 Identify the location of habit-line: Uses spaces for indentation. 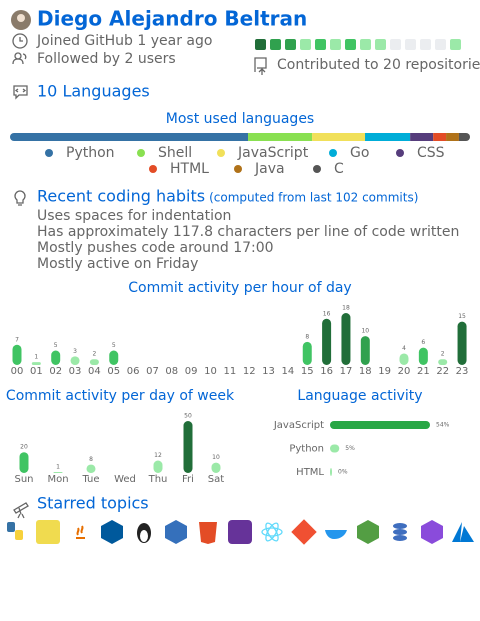
(134, 216).